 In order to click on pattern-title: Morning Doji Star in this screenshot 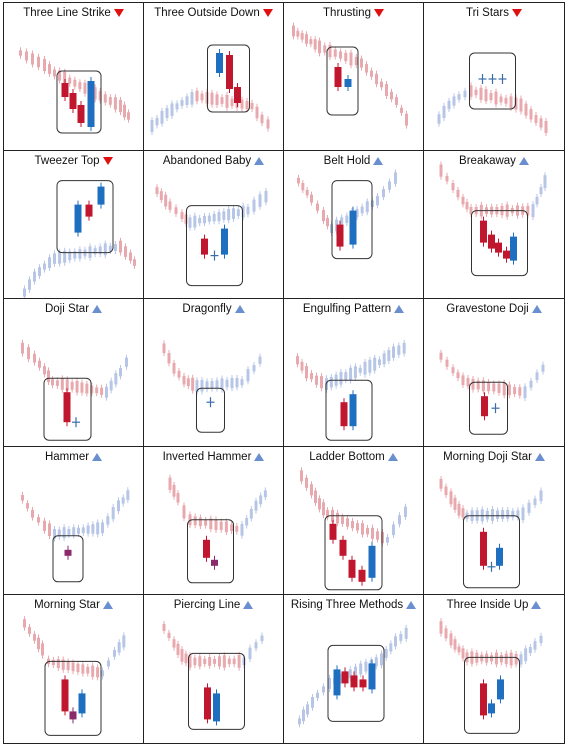, I will do `click(494, 457)`.